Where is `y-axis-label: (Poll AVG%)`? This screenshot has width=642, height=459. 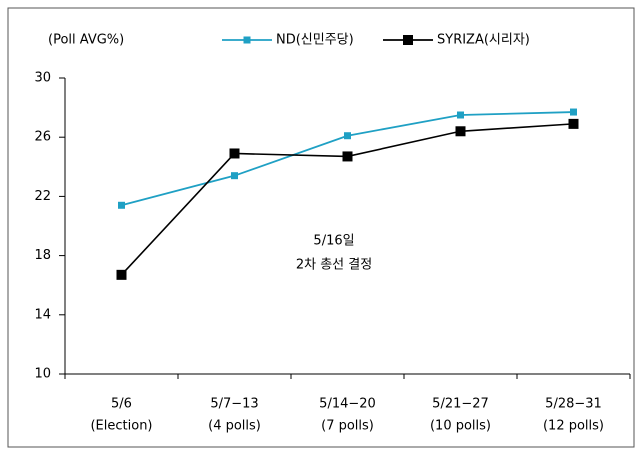 y-axis-label: (Poll AVG%) is located at coordinates (86, 40).